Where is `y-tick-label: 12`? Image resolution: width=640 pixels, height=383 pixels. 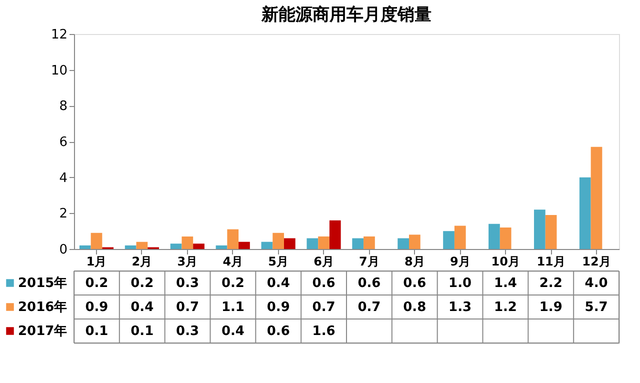 y-tick-label: 12 is located at coordinates (59, 35).